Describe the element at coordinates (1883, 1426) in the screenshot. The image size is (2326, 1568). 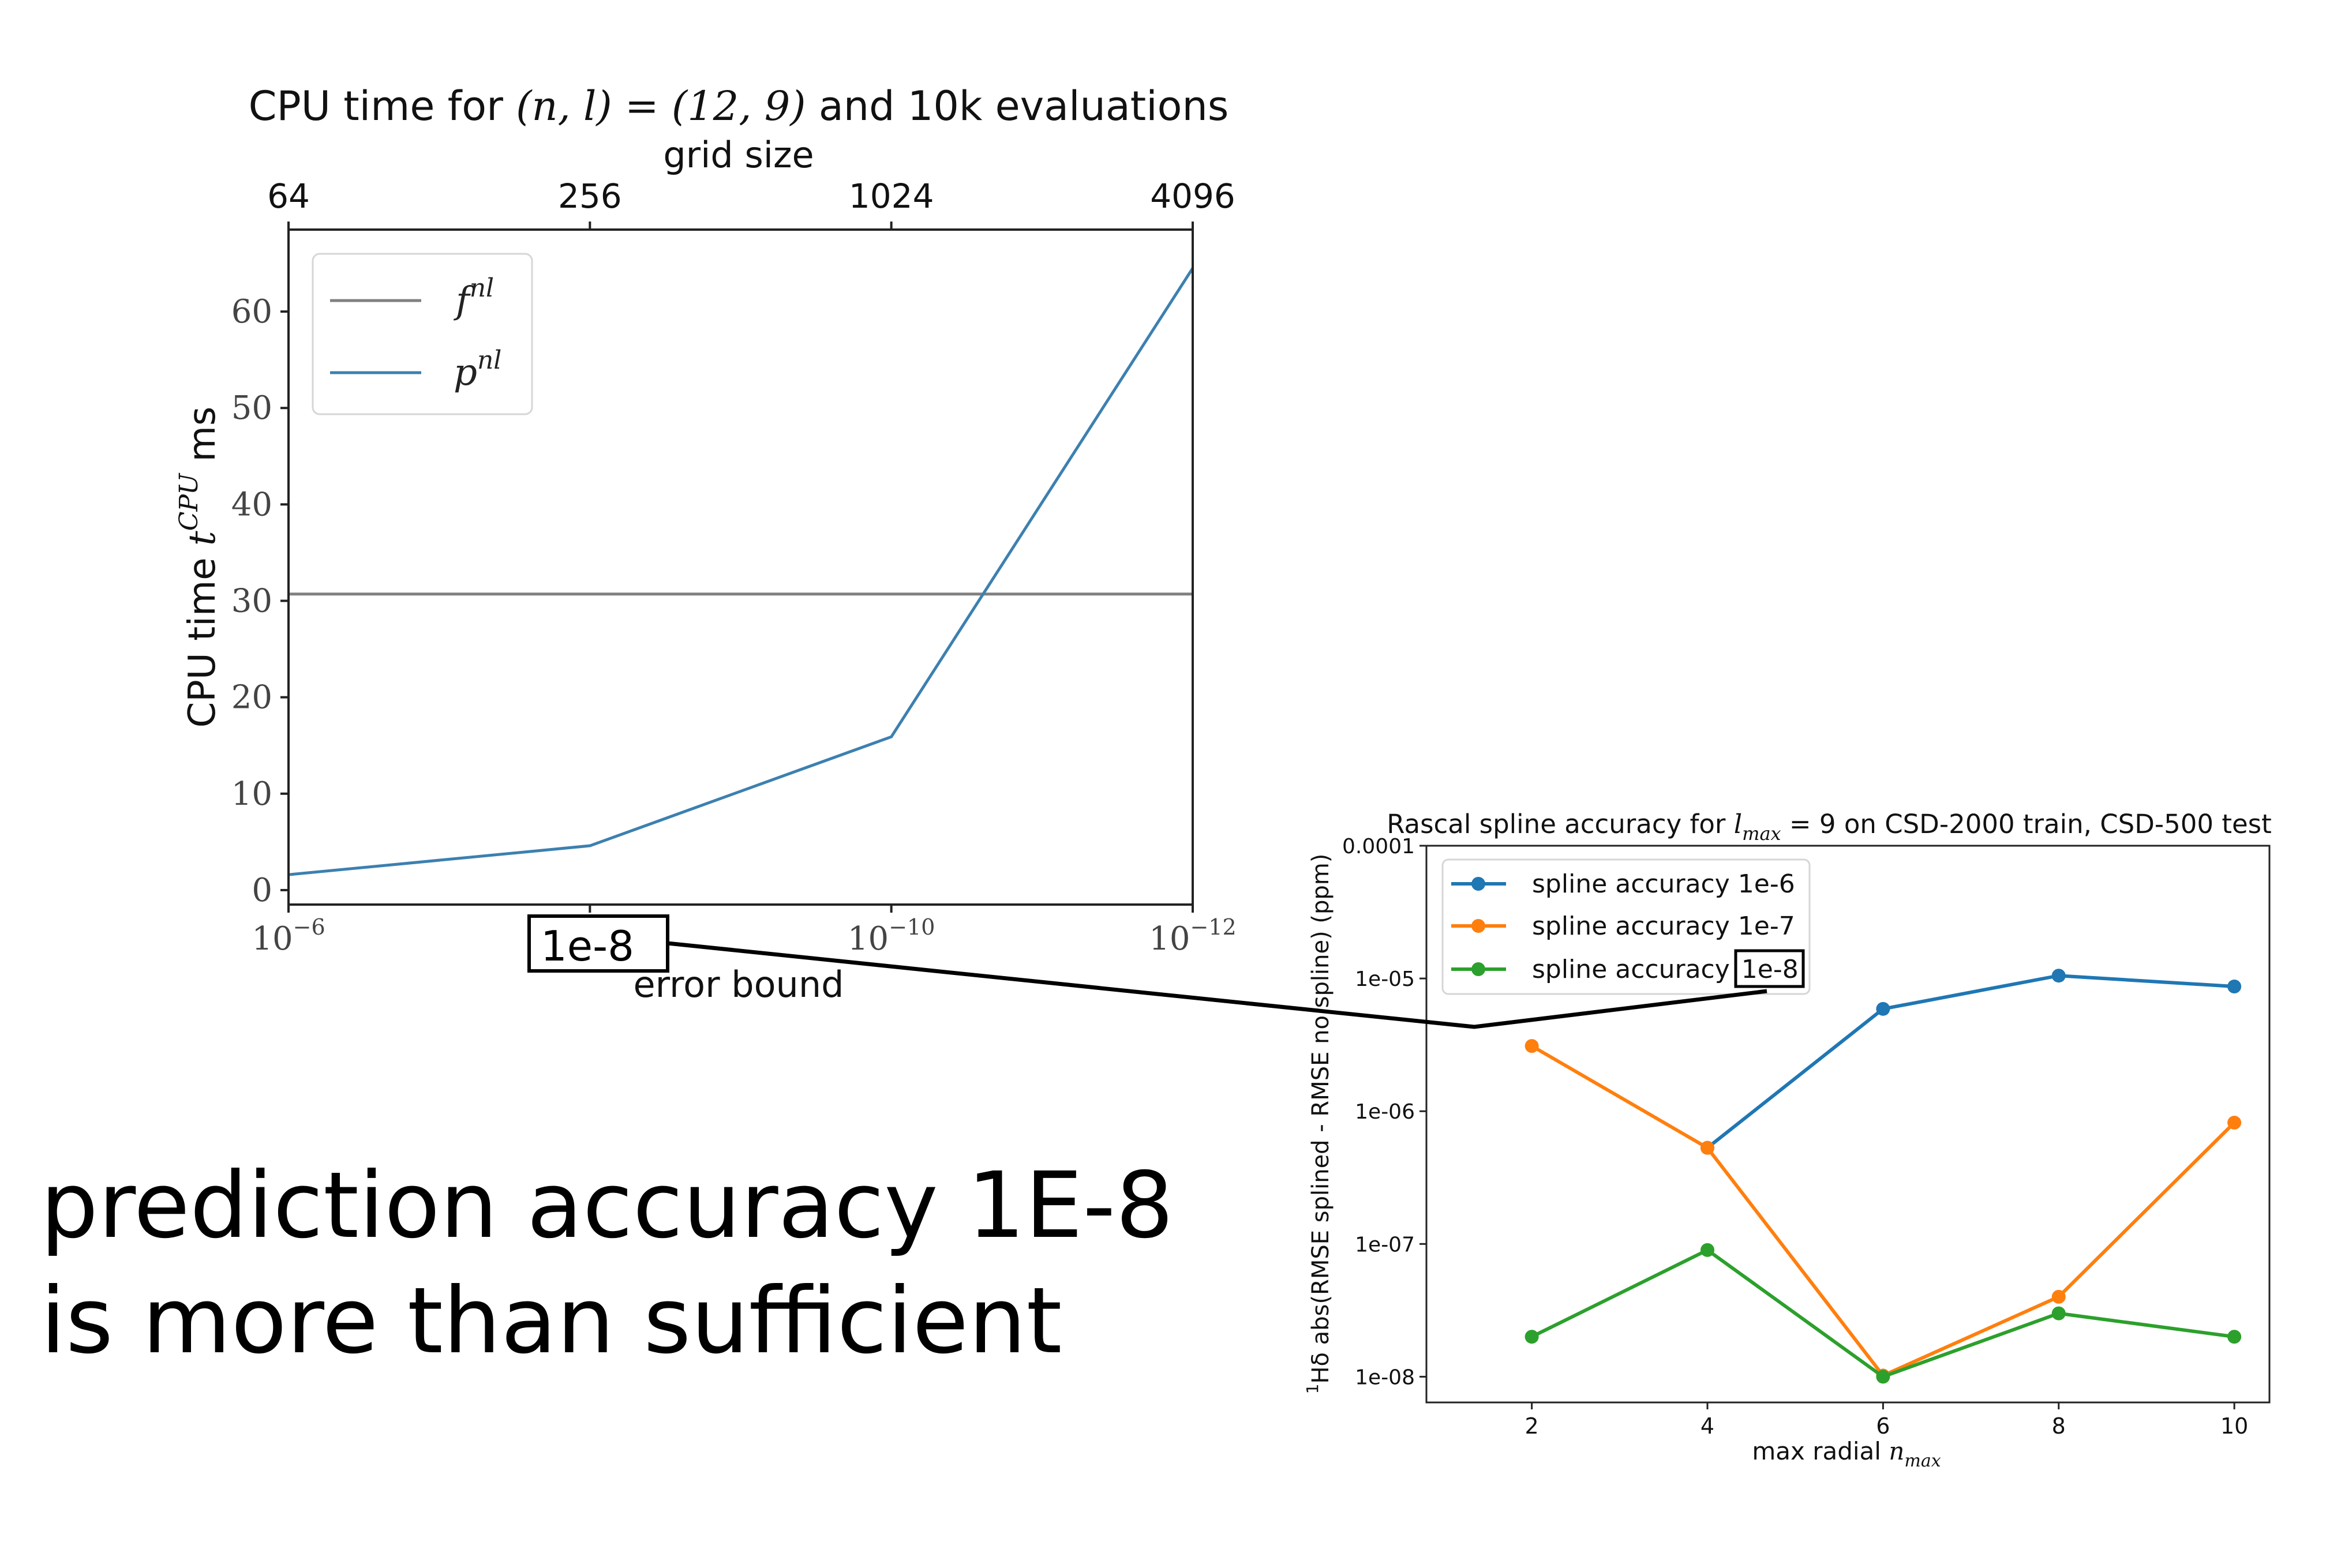
I see `spline-x-tick-label: 6` at that location.